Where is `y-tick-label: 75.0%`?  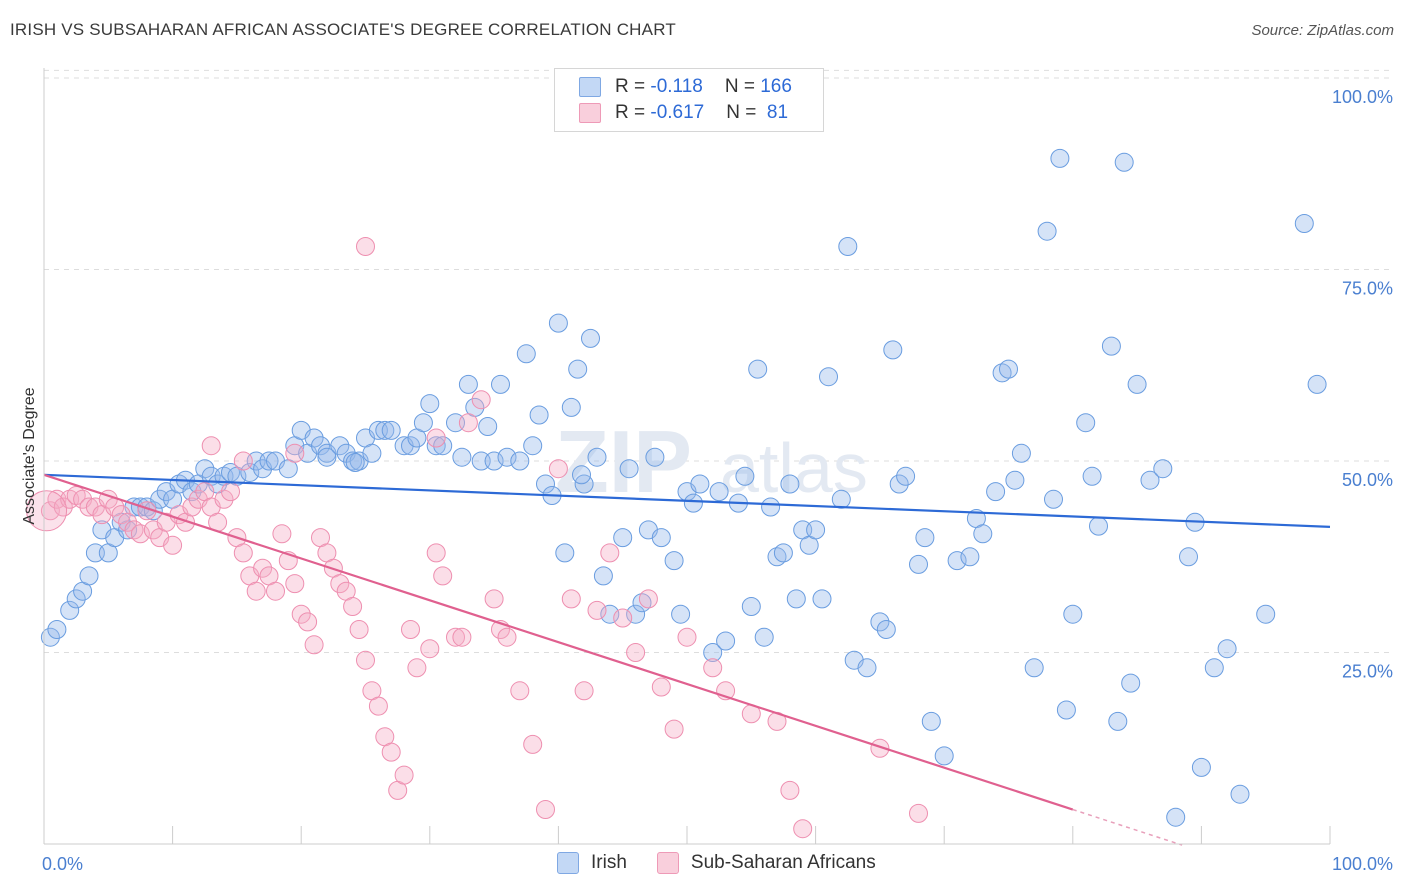 y-tick-label: 75.0% is located at coordinates (1367, 289).